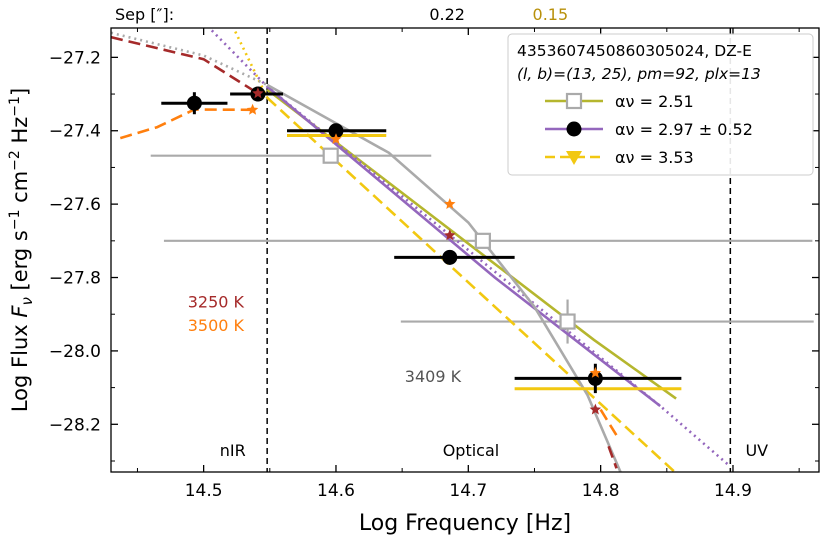 Image resolution: width=830 pixels, height=538 pixels. What do you see at coordinates (75, 58) in the screenshot?
I see `y-tick-label: −27.2` at bounding box center [75, 58].